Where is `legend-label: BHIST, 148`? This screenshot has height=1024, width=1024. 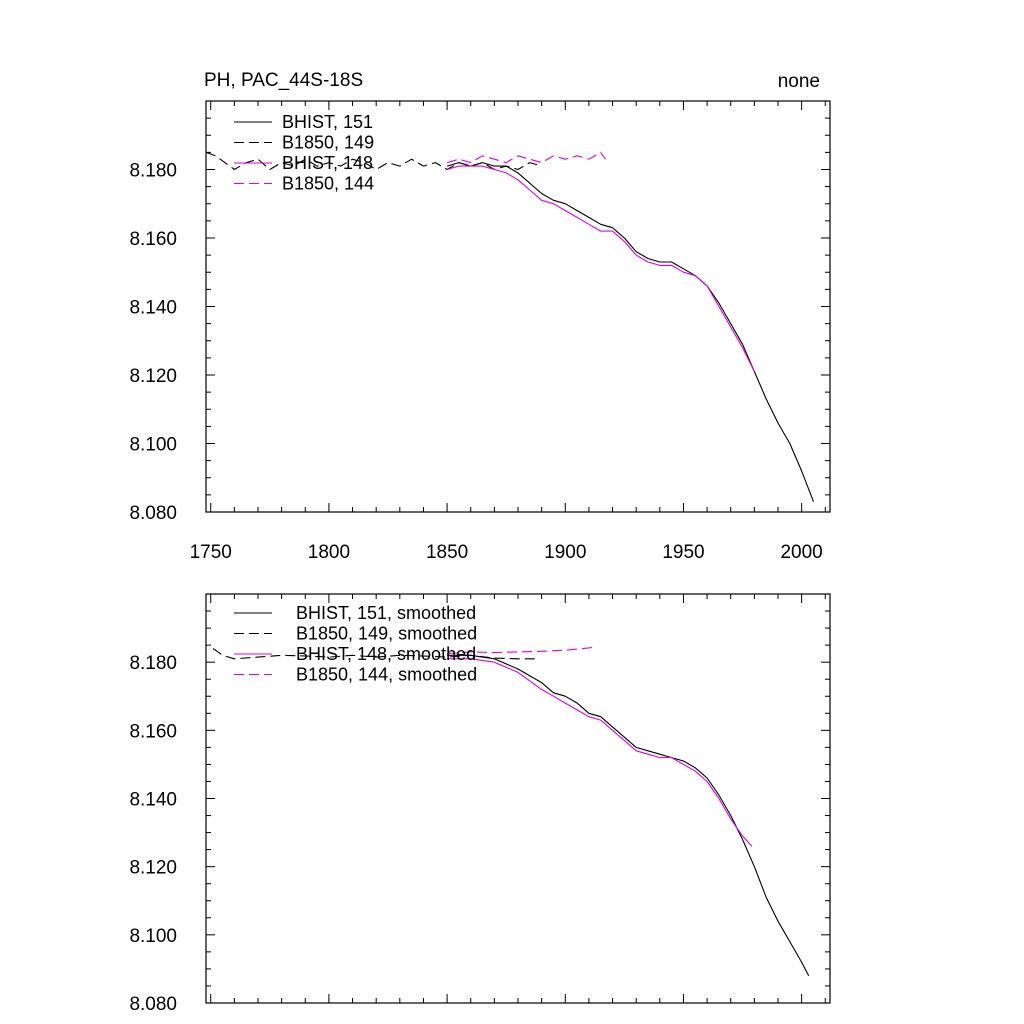 legend-label: BHIST, 148 is located at coordinates (327, 163).